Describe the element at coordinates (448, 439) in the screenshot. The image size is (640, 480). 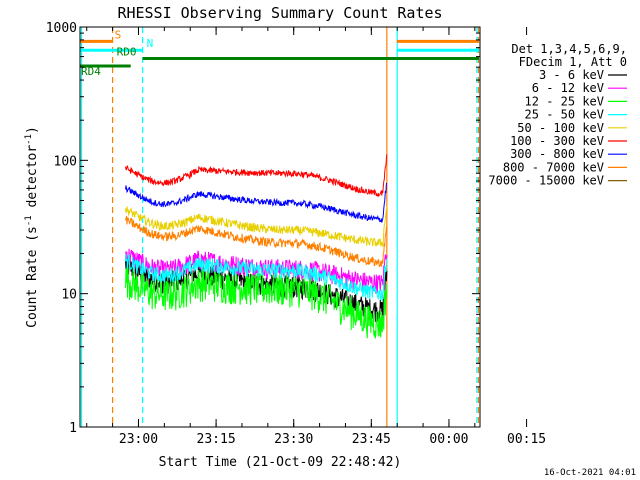
I see `x-tick-label: 00:00` at that location.